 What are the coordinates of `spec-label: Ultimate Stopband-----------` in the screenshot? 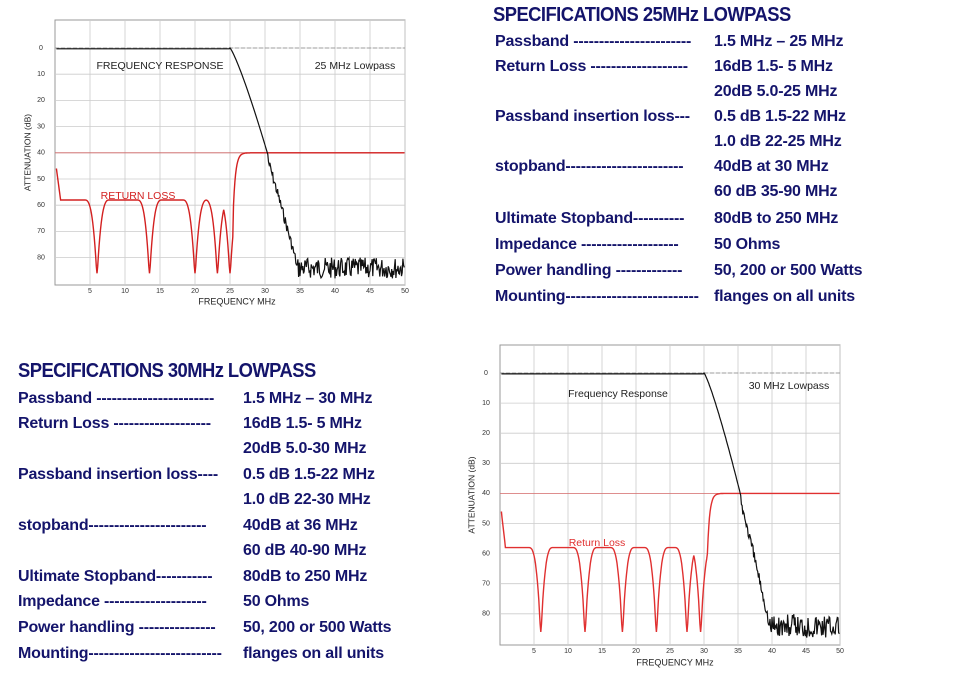 It's located at (115, 576).